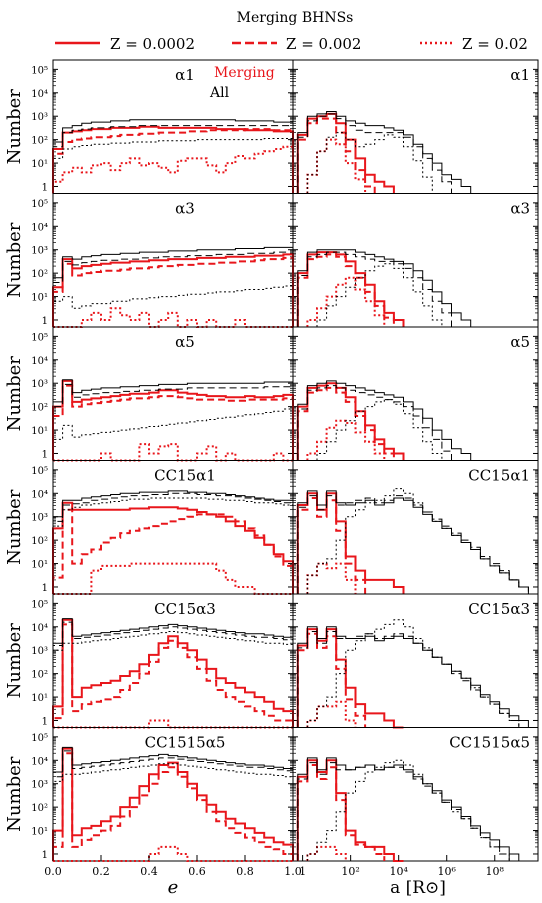 This screenshot has width=542, height=903. I want to click on panel-label-sep: α5, so click(520, 342).